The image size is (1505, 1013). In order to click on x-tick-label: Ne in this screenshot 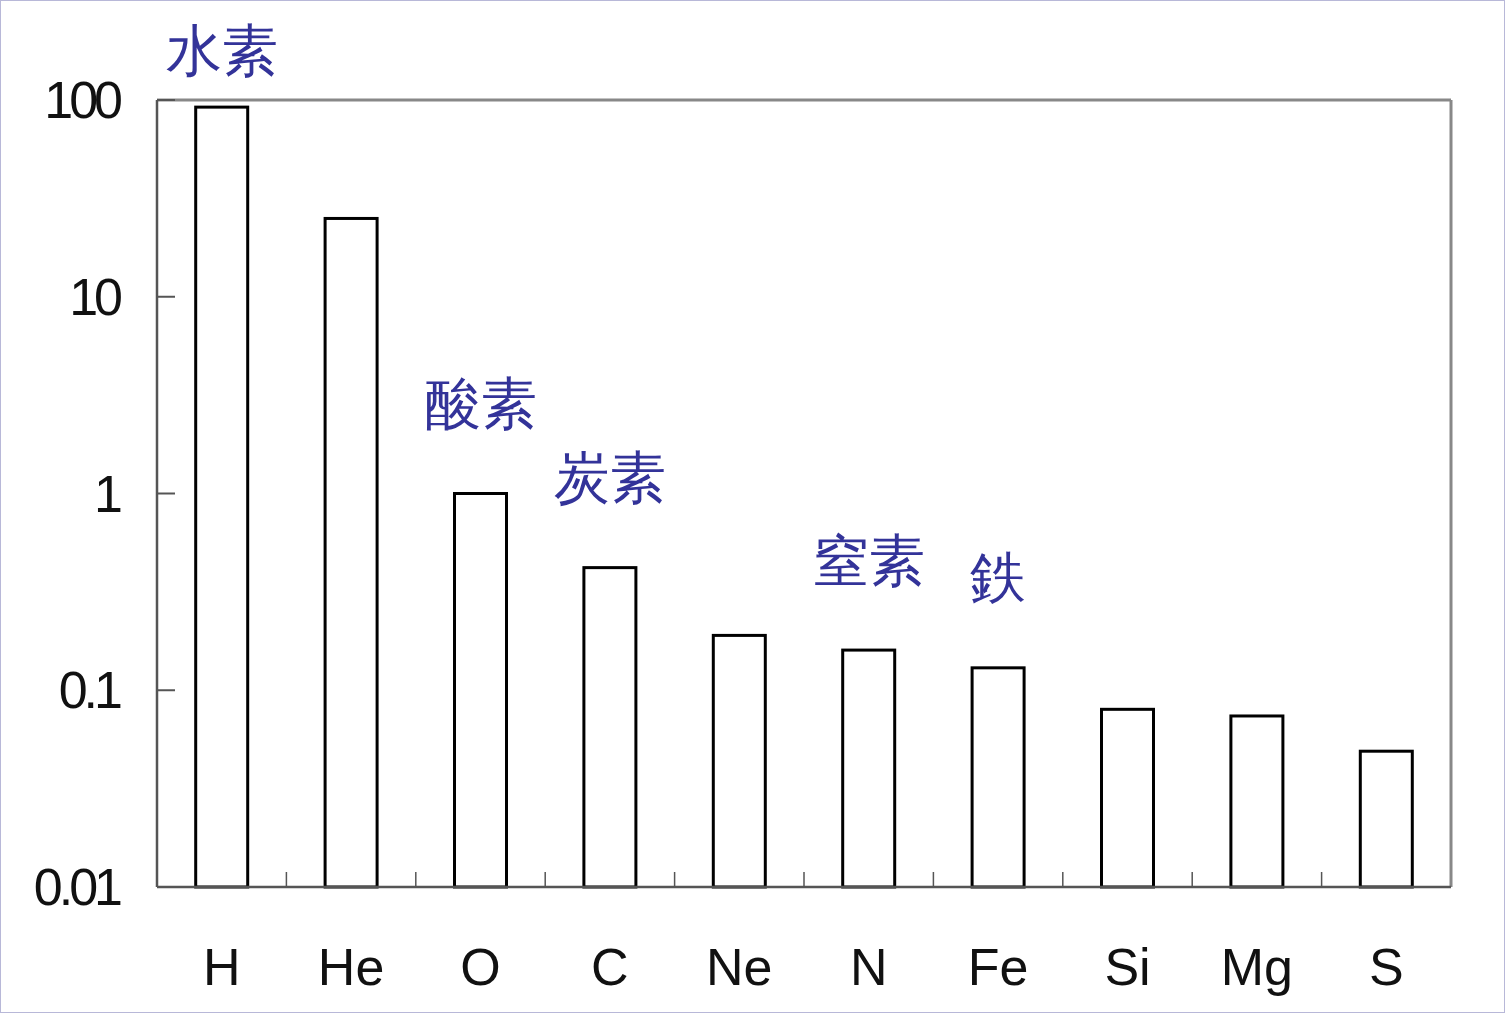, I will do `click(739, 967)`.